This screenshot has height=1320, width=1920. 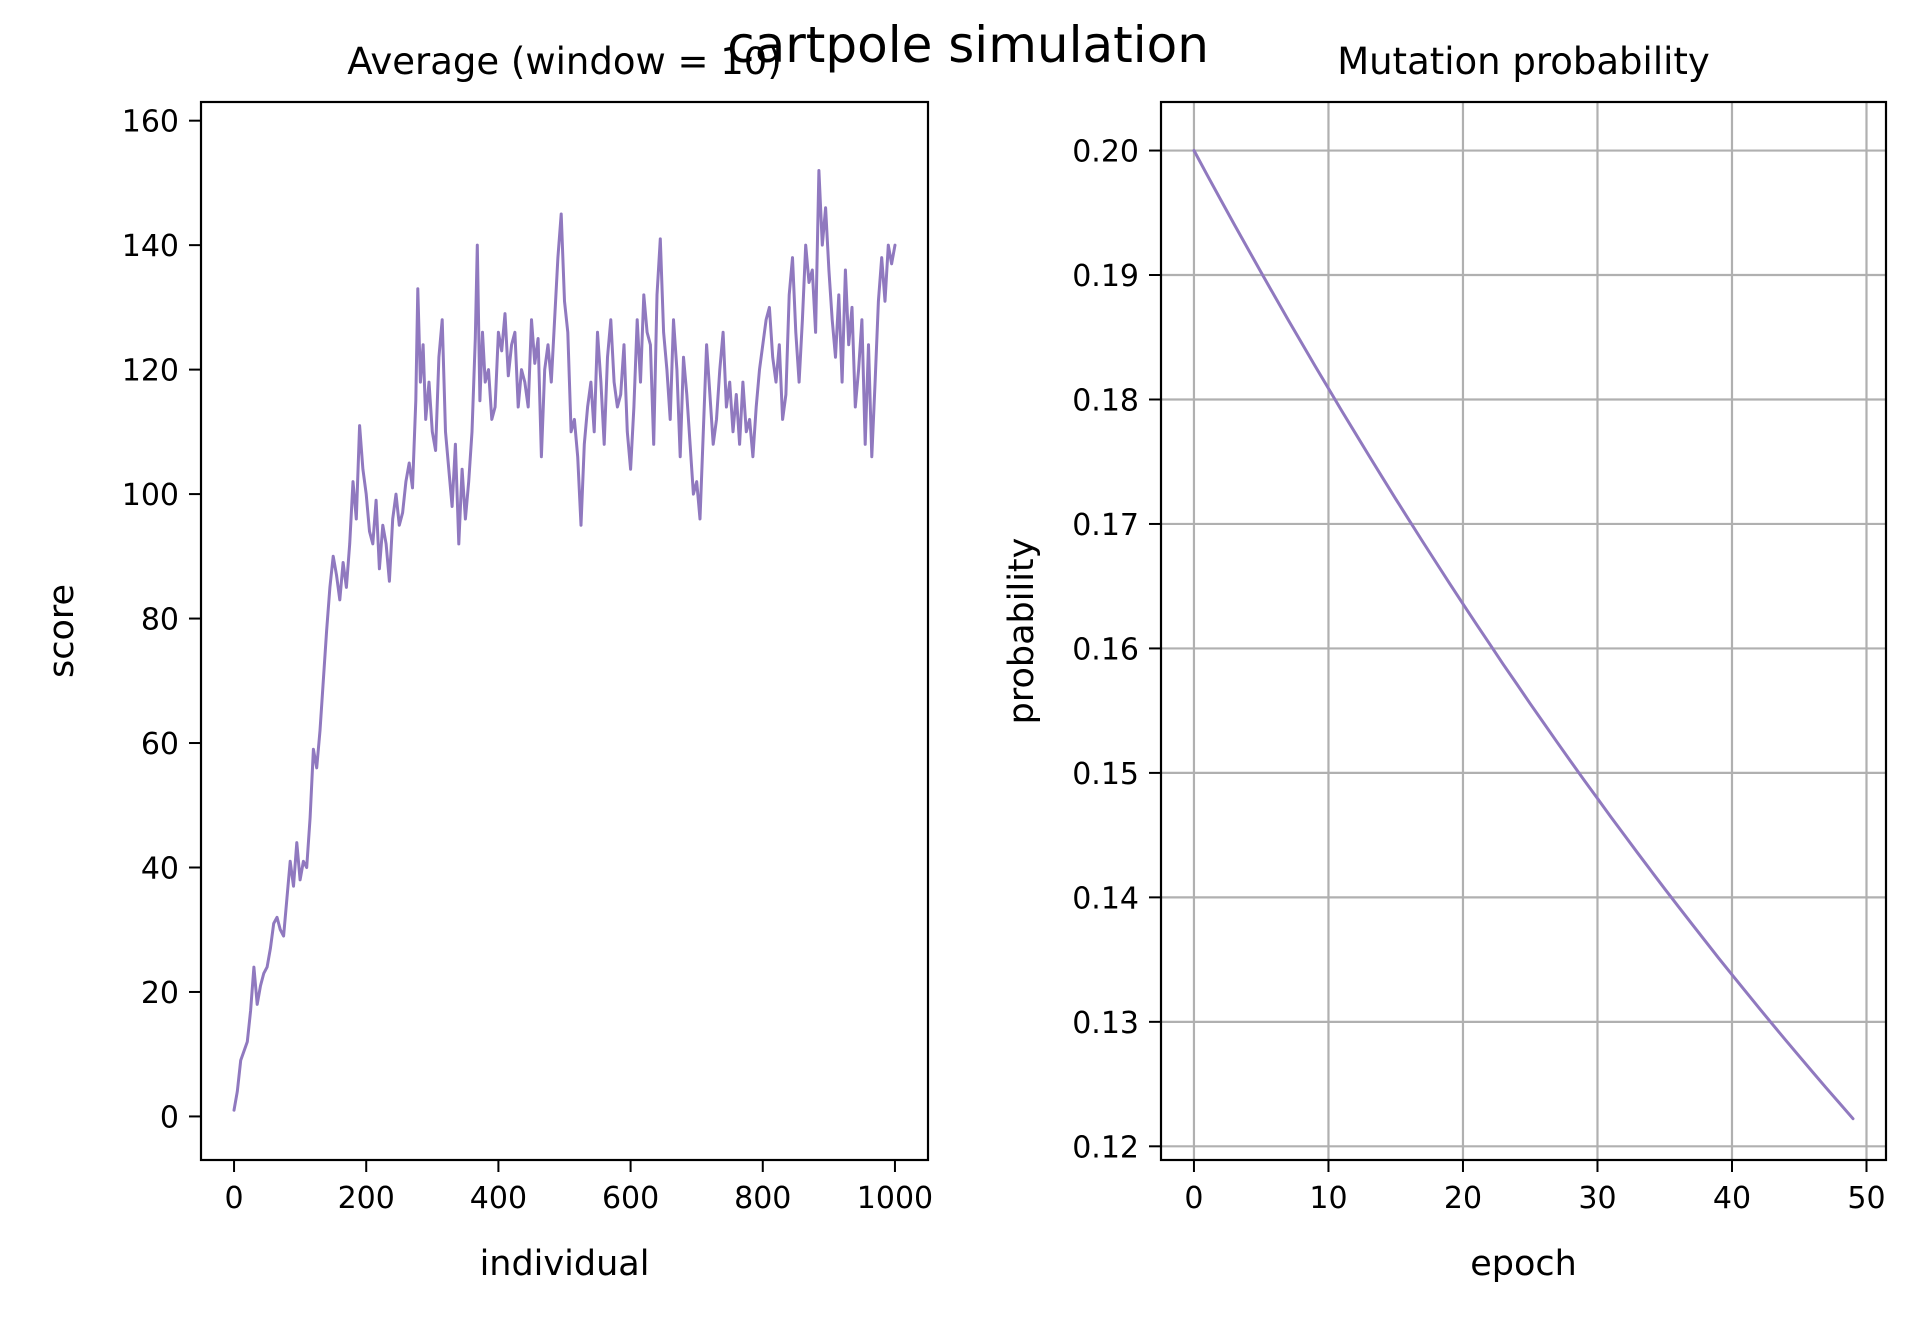 What do you see at coordinates (1866, 1198) in the screenshot?
I see `x-tick-label: 50` at bounding box center [1866, 1198].